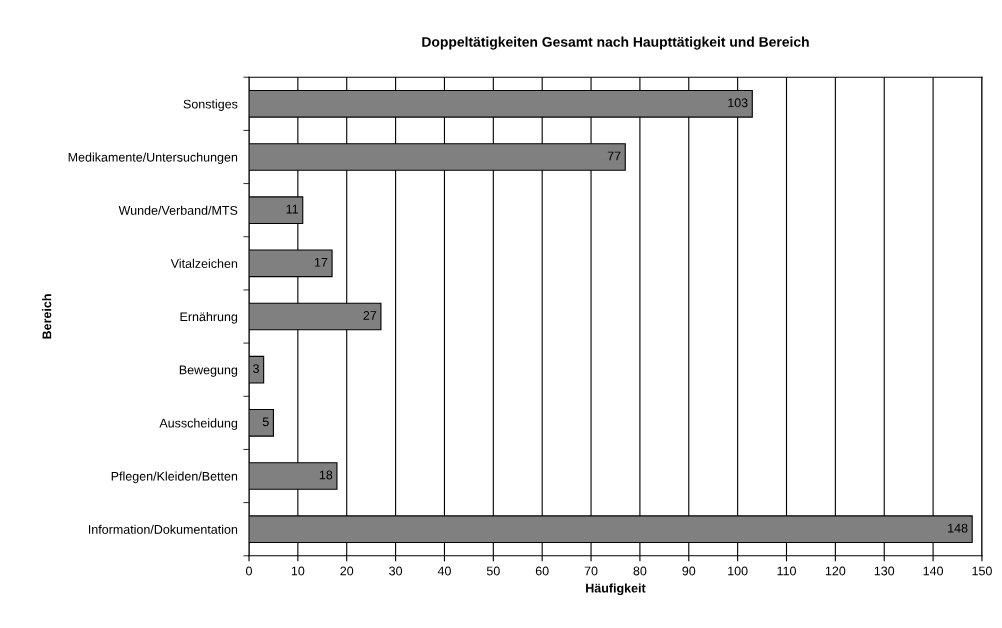 This screenshot has width=1002, height=628. Describe the element at coordinates (933, 571) in the screenshot. I see `x-tick-label: 140` at that location.